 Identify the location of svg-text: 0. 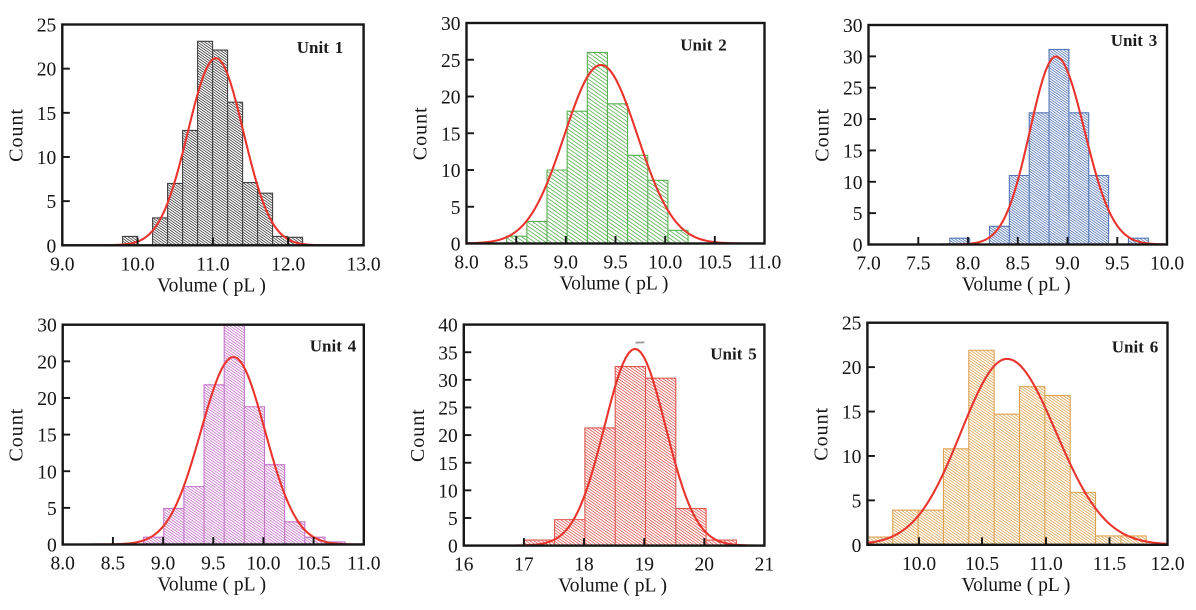
(857, 546).